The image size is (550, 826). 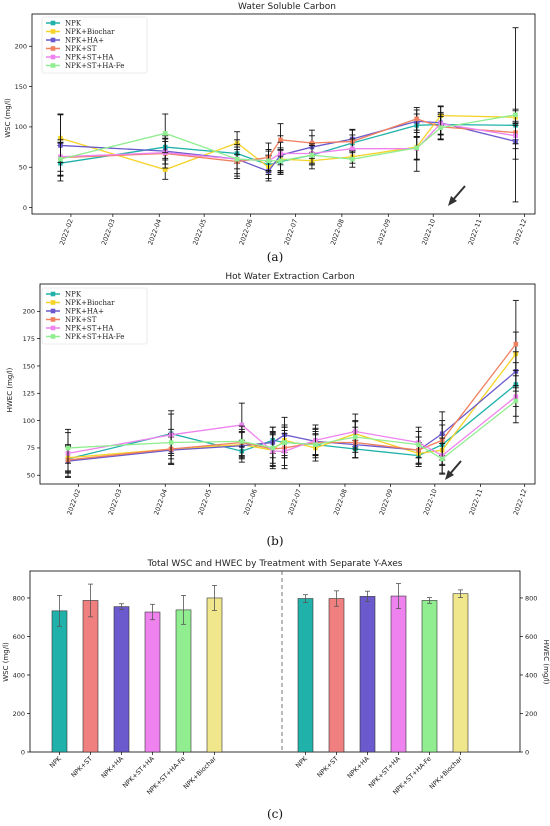 I want to click on left-y-tick-label: 600, so click(x=19, y=637).